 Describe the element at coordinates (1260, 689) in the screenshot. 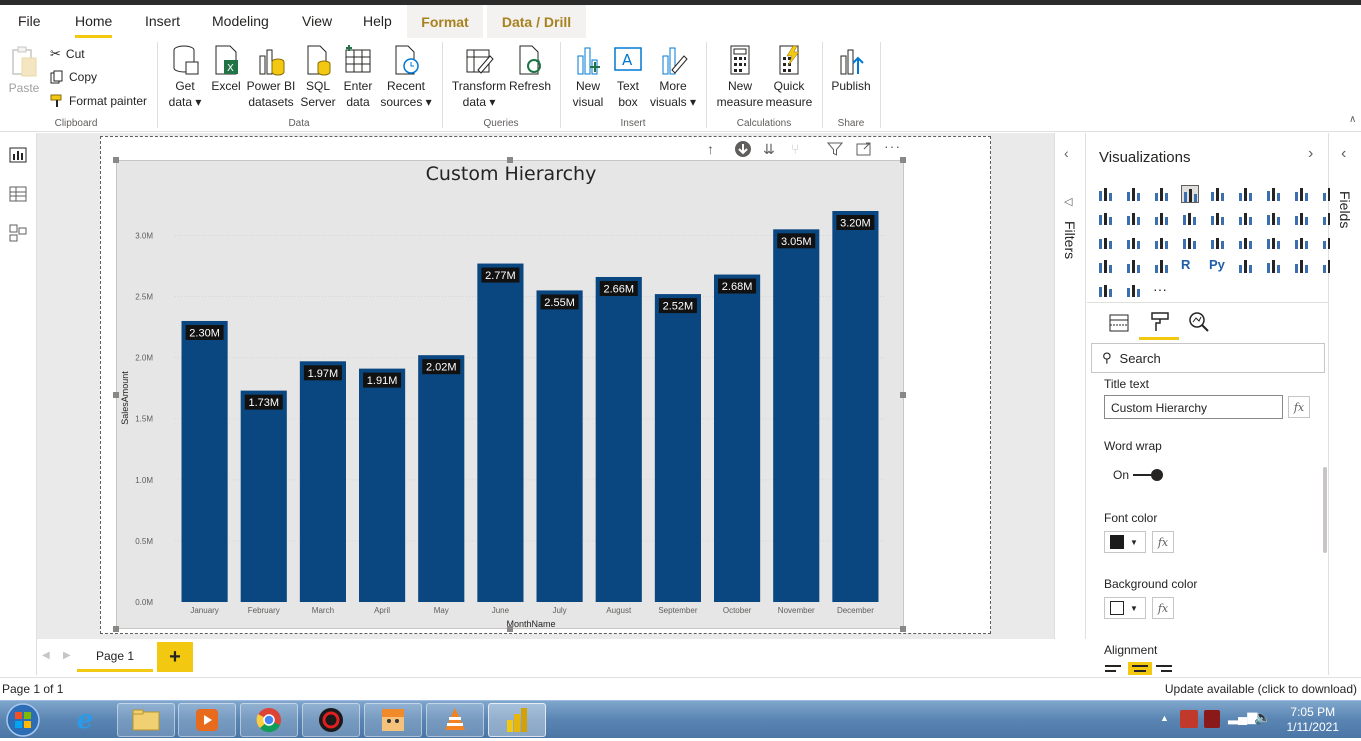

I see `update-available-link: Update available (click to download)` at that location.